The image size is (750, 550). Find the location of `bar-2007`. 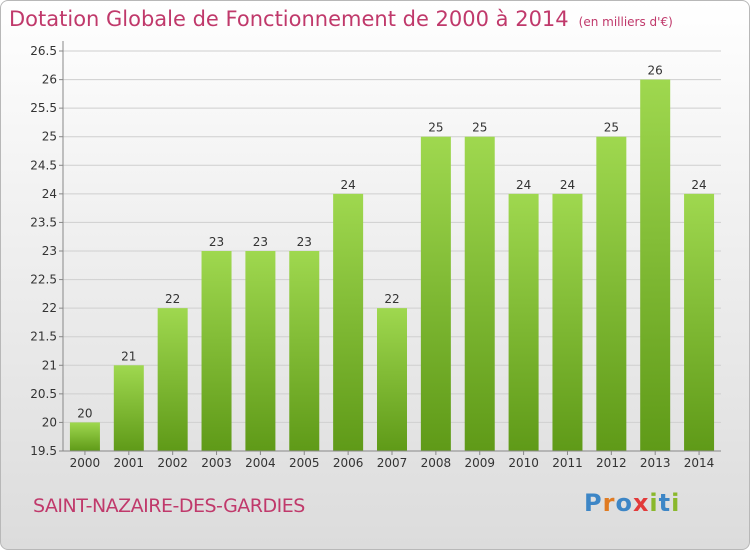

bar-2007 is located at coordinates (392, 379).